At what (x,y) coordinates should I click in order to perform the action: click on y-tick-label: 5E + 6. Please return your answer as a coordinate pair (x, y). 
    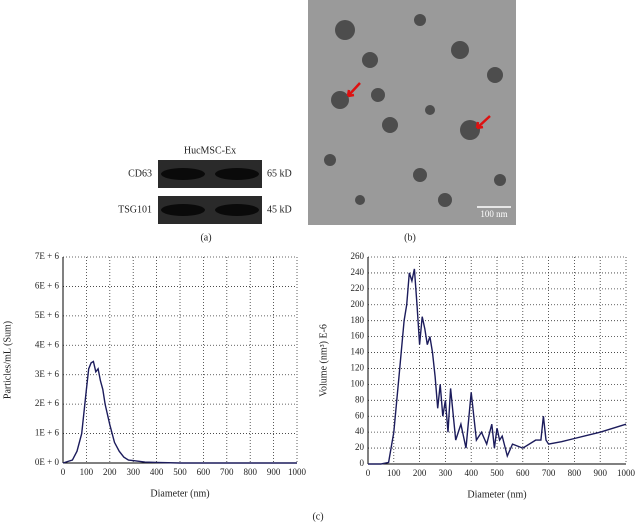
    Looking at the image, I should click on (47, 315).